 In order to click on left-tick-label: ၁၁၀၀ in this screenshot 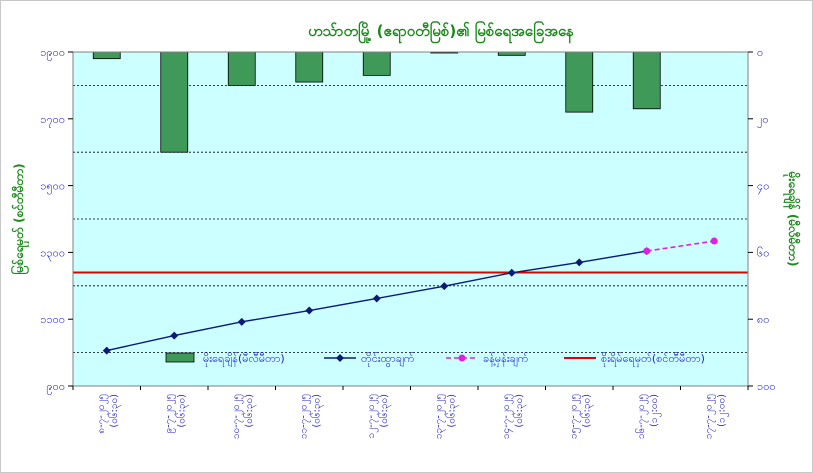, I will do `click(52, 319)`.